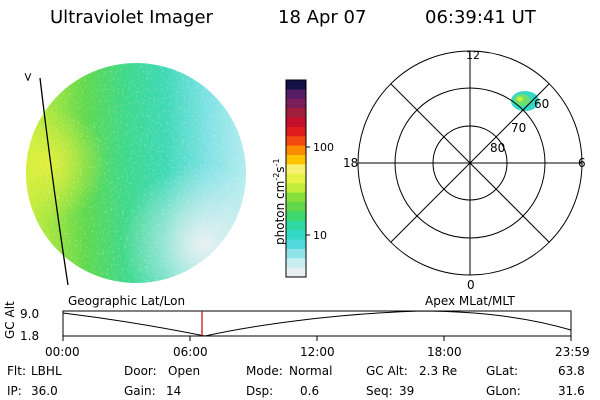  Describe the element at coordinates (320, 235) in the screenshot. I see `colorbar-tick-label: 10` at that location.